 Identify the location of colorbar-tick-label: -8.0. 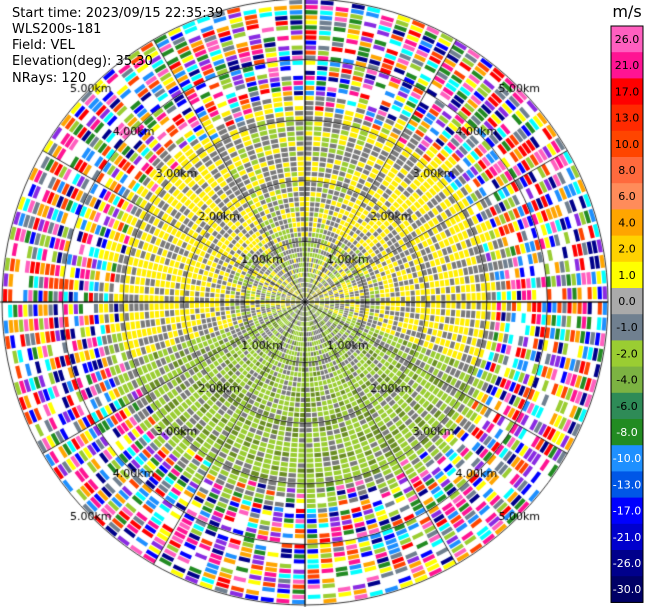
(626, 432).